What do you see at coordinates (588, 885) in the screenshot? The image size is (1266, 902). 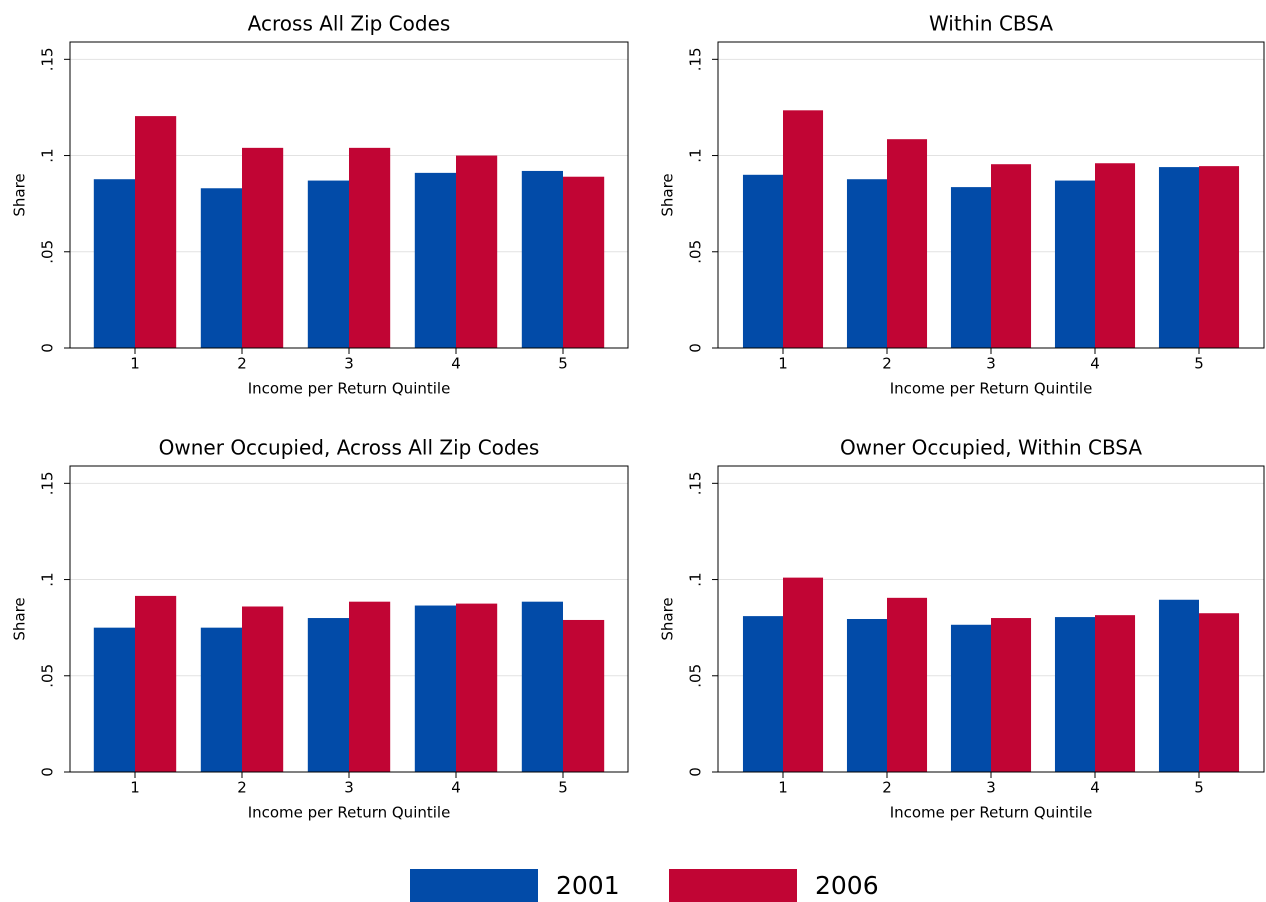 I see `legend-label: 2001` at bounding box center [588, 885].